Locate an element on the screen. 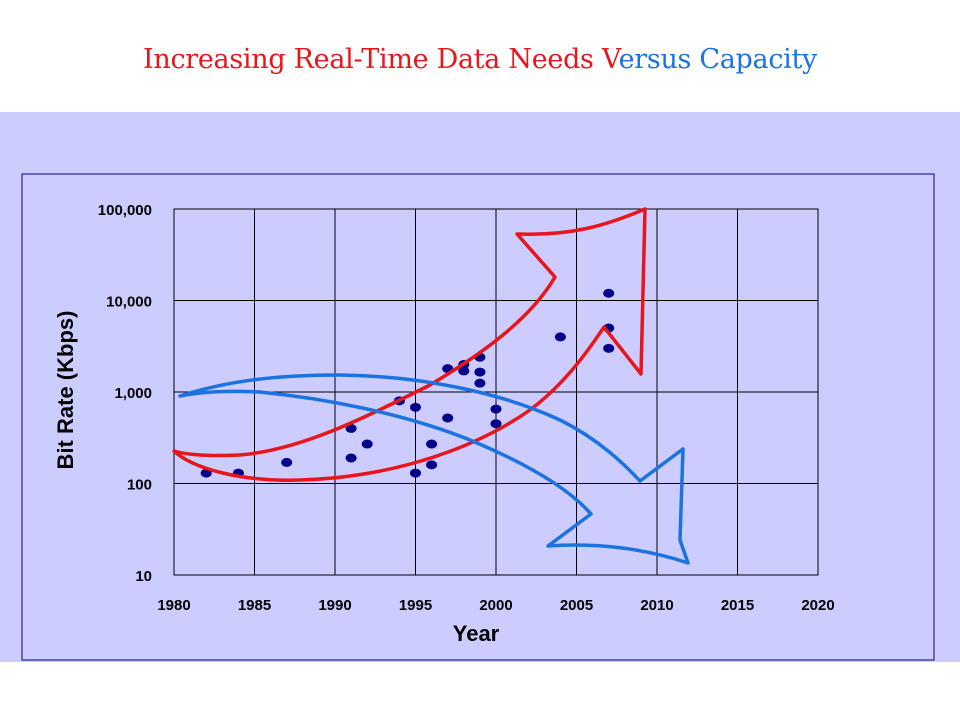 This screenshot has width=960, height=720. y-axis-title: Bit Rate (Kbps) is located at coordinates (65, 390).